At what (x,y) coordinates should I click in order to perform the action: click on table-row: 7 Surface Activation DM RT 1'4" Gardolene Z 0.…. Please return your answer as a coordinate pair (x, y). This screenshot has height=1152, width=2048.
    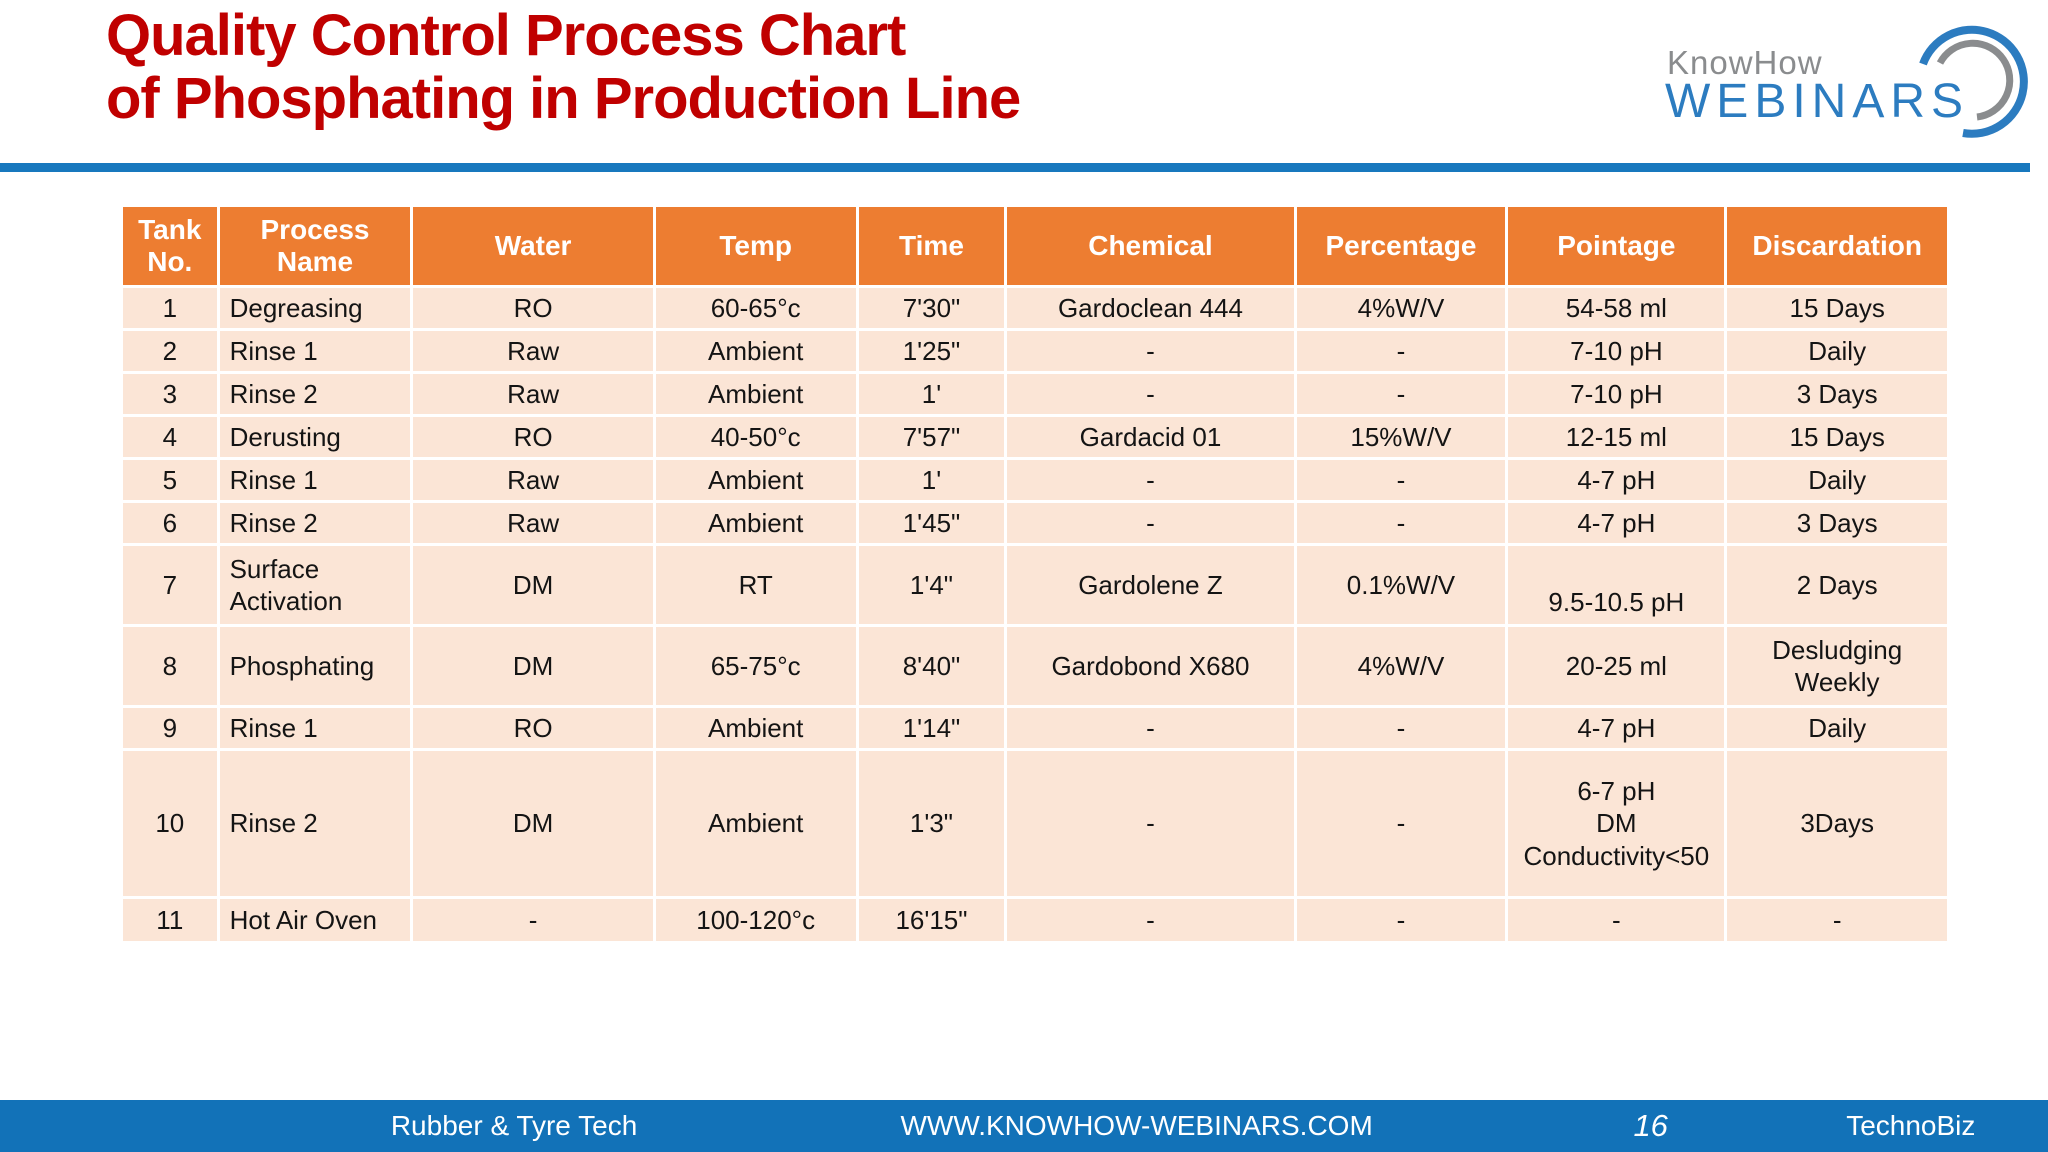
    Looking at the image, I should click on (1035, 585).